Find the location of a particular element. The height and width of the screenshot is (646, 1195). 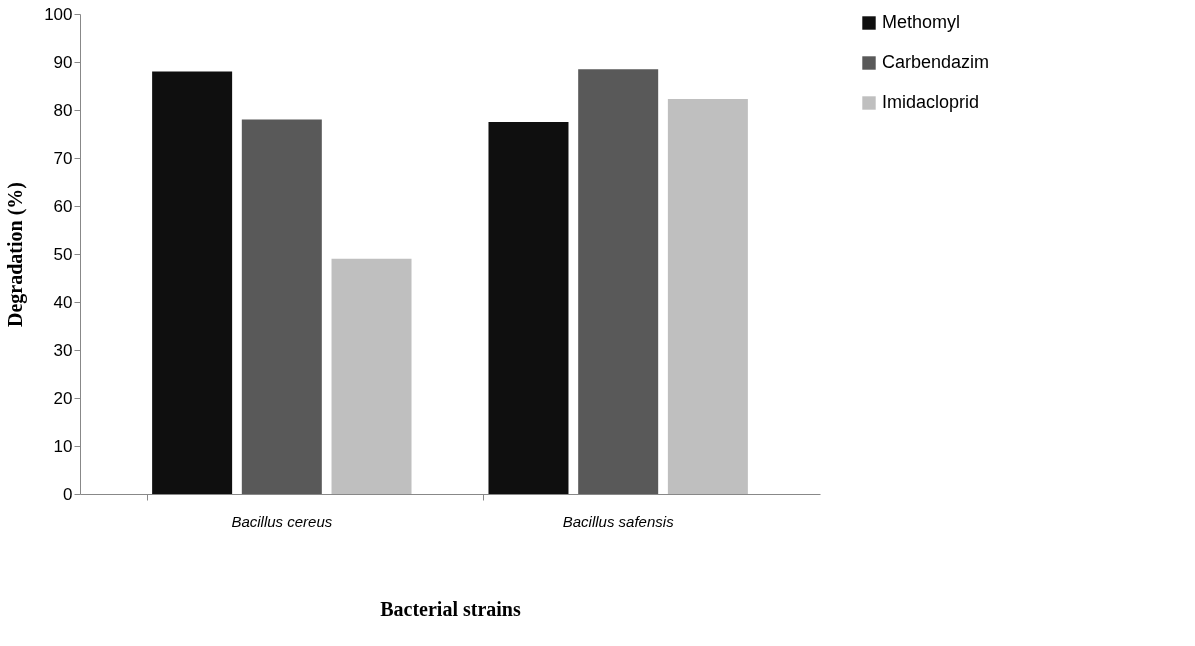

y-tick-label: 60 is located at coordinates (63, 206).